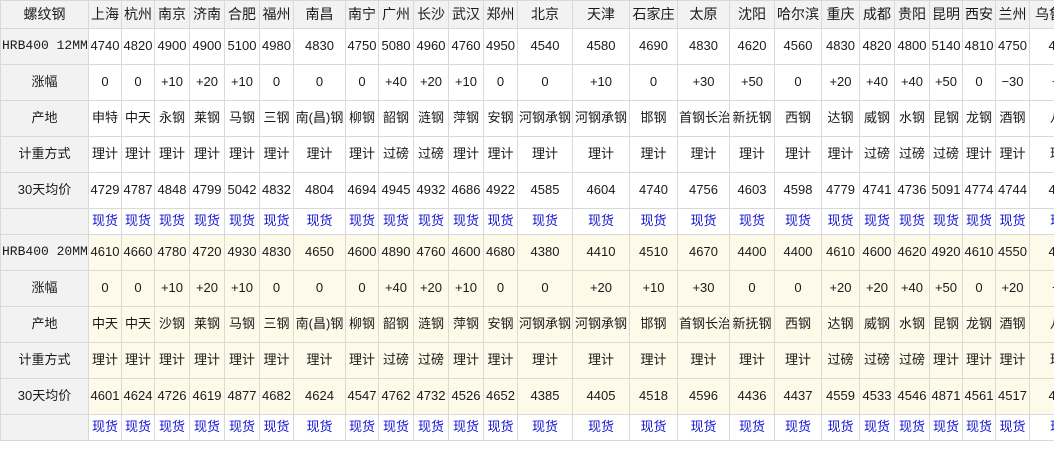  Describe the element at coordinates (138, 396) in the screenshot. I see `cell-avg30-杭州: 4624` at that location.